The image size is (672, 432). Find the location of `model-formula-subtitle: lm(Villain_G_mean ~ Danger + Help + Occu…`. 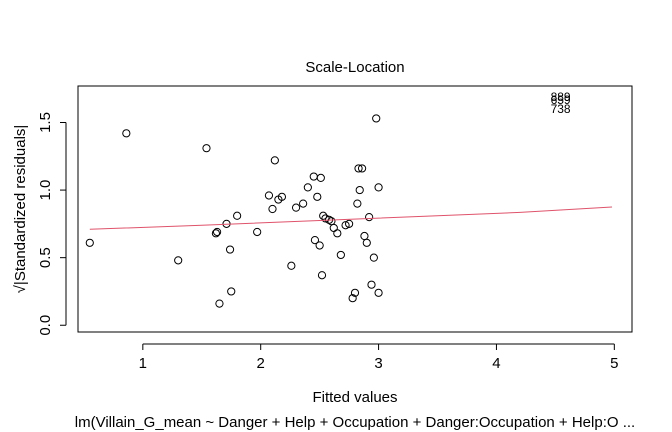

model-formula-subtitle: lm(Villain_G_mean ~ Danger + Help + Occu… is located at coordinates (355, 422).